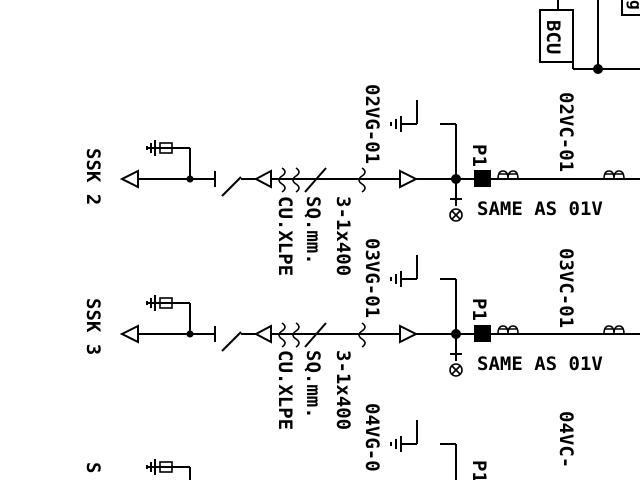 The image size is (640, 480). I want to click on cut-off-label: g, so click(633, 5).